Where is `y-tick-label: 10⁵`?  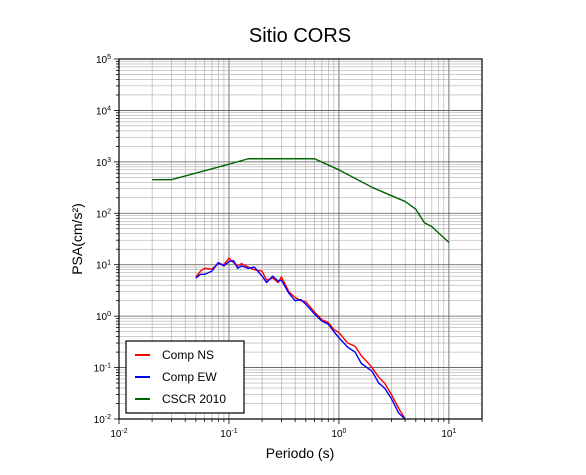
y-tick-label: 10⁵ is located at coordinates (103, 60).